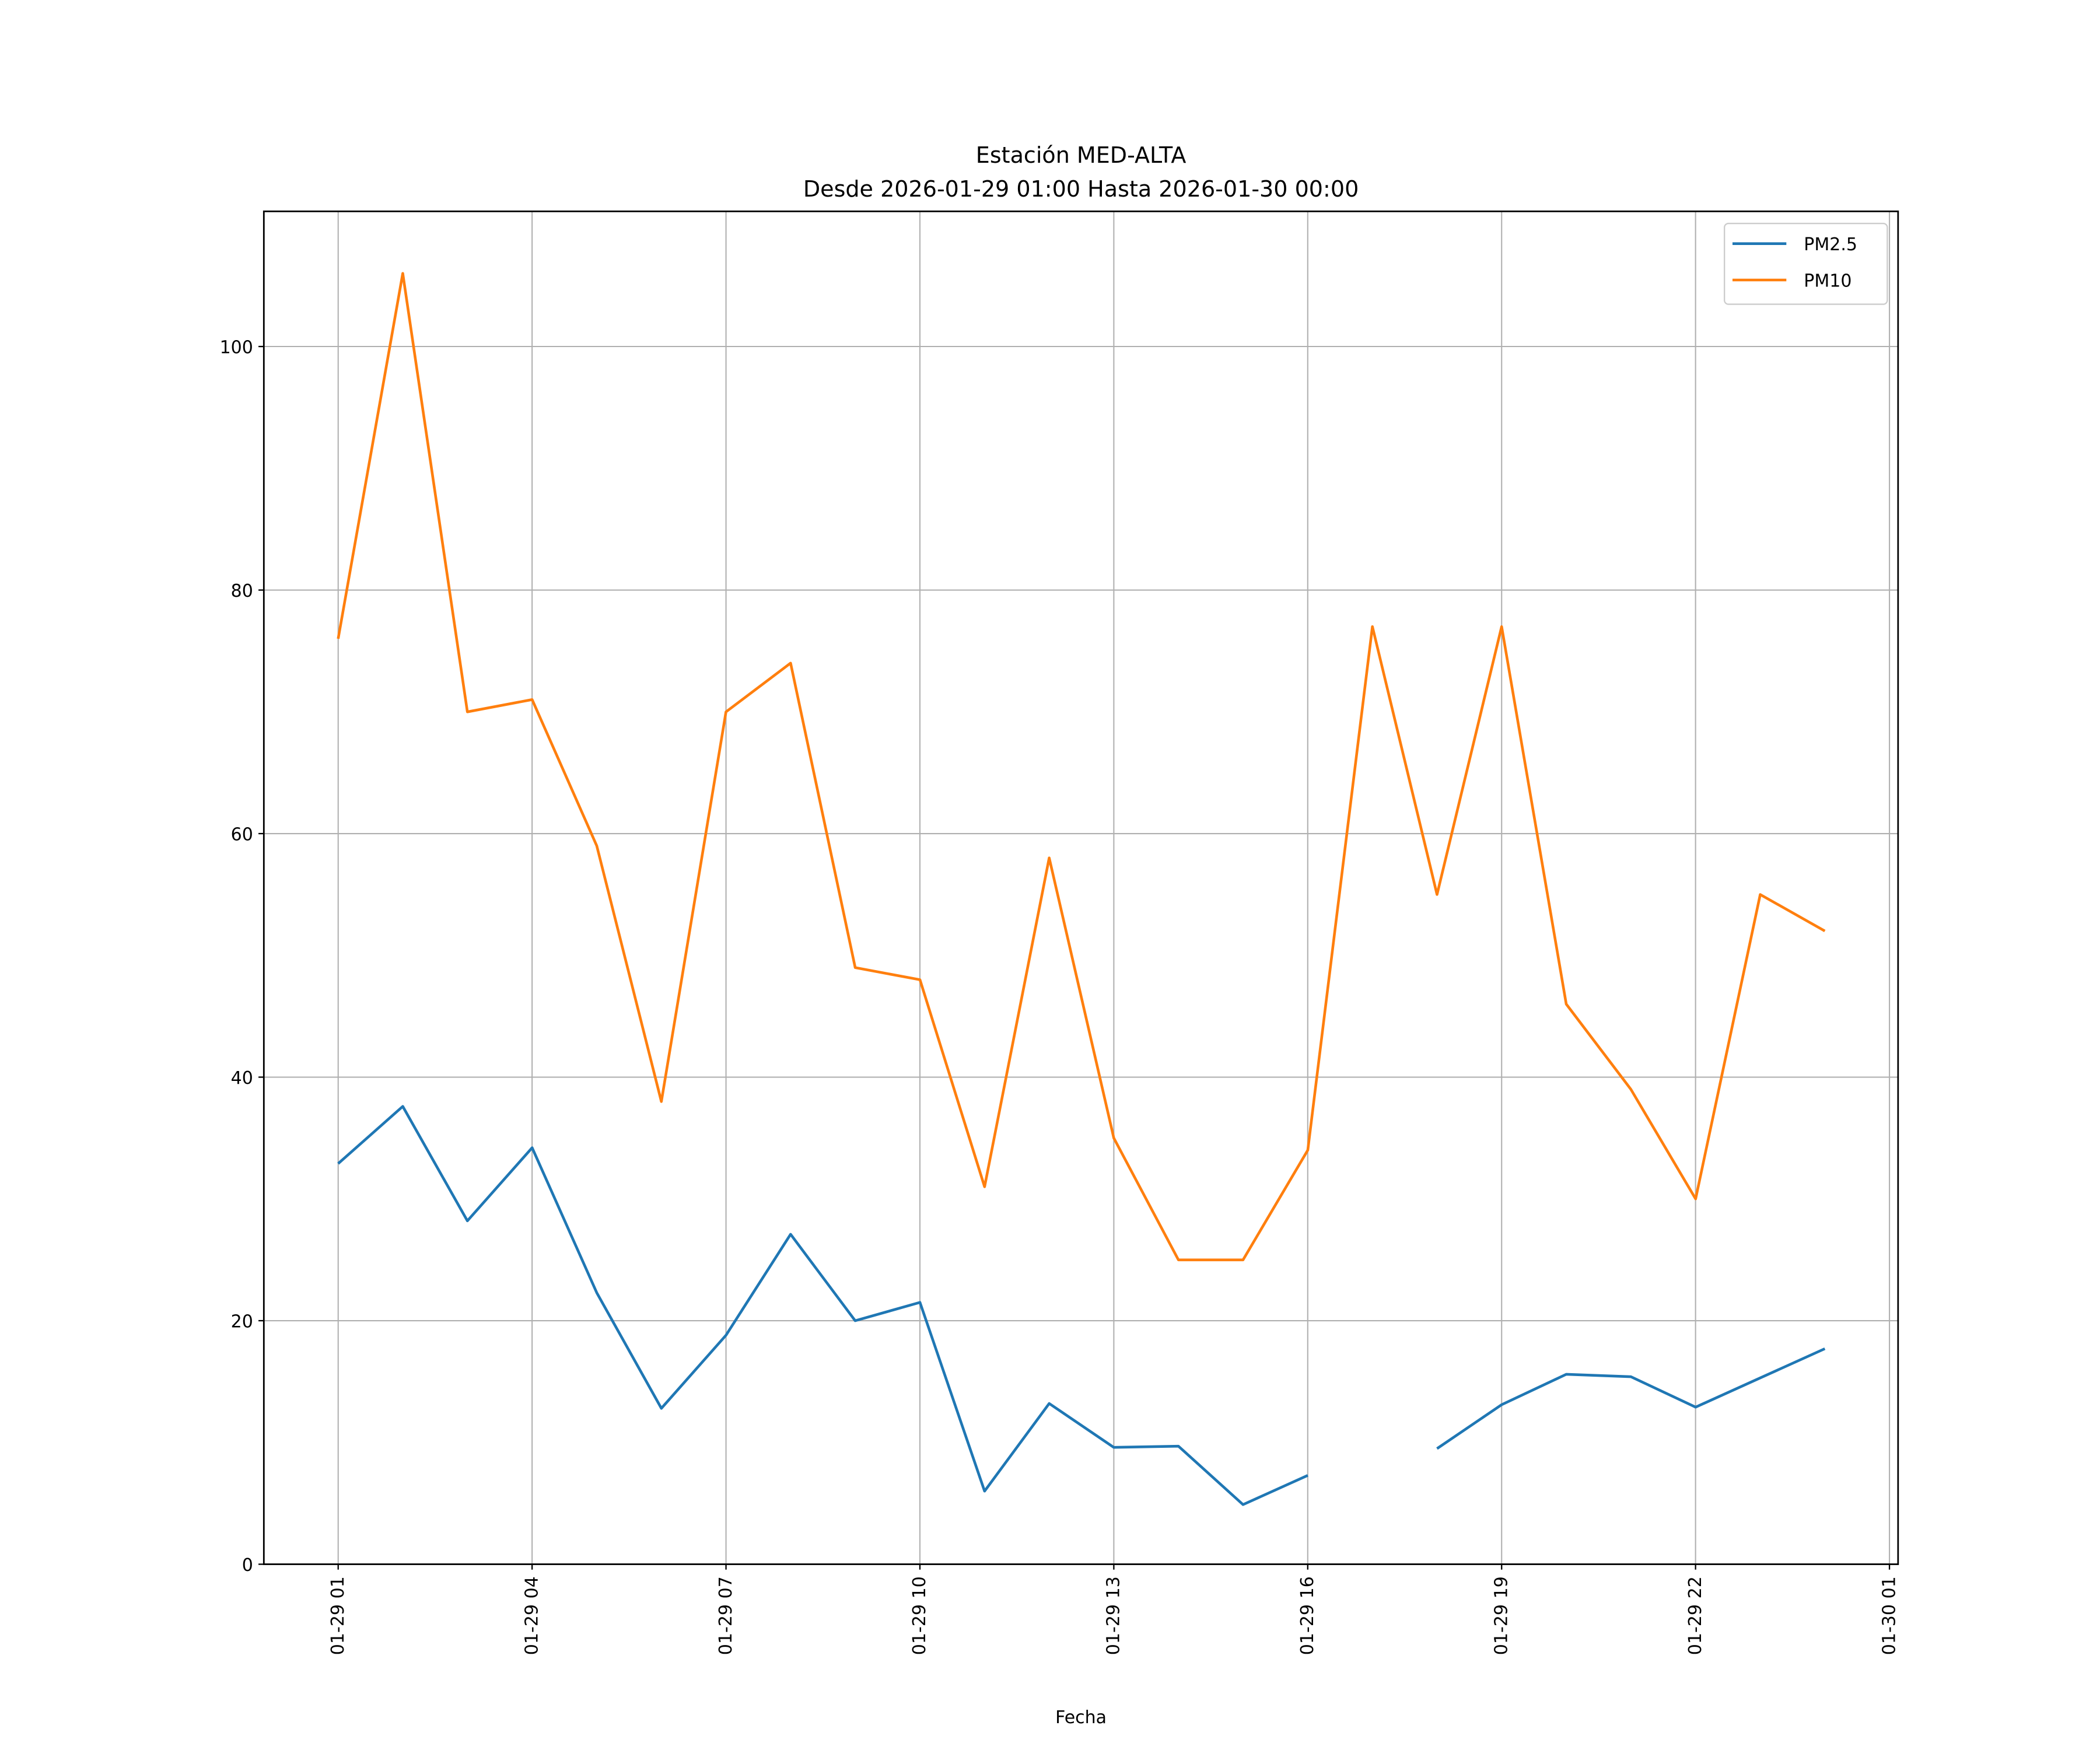 The width and height of the screenshot is (2100, 1750). Describe the element at coordinates (236, 348) in the screenshot. I see `y-tick-label: 100` at that location.